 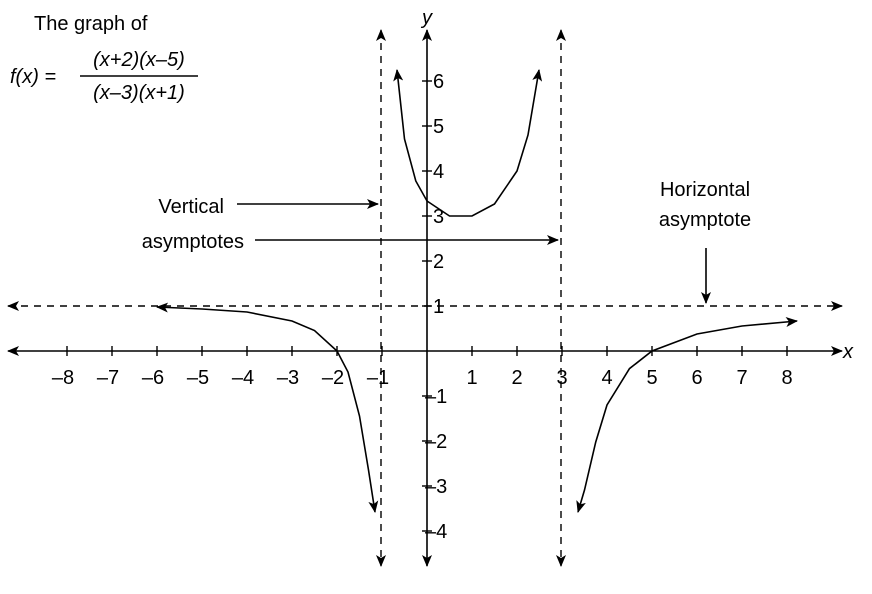 What do you see at coordinates (193, 242) in the screenshot?
I see `annotation: asymptotes` at bounding box center [193, 242].